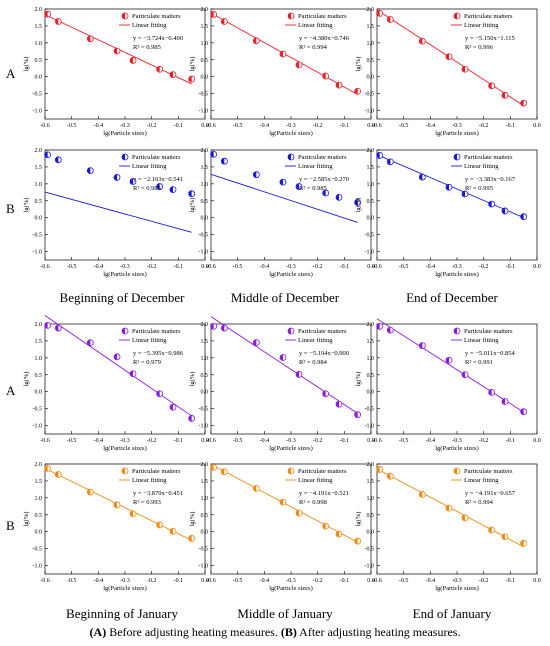 This screenshot has width=550, height=646. I want to click on caption-text-a: Before adjusting heating measures., so click(193, 632).